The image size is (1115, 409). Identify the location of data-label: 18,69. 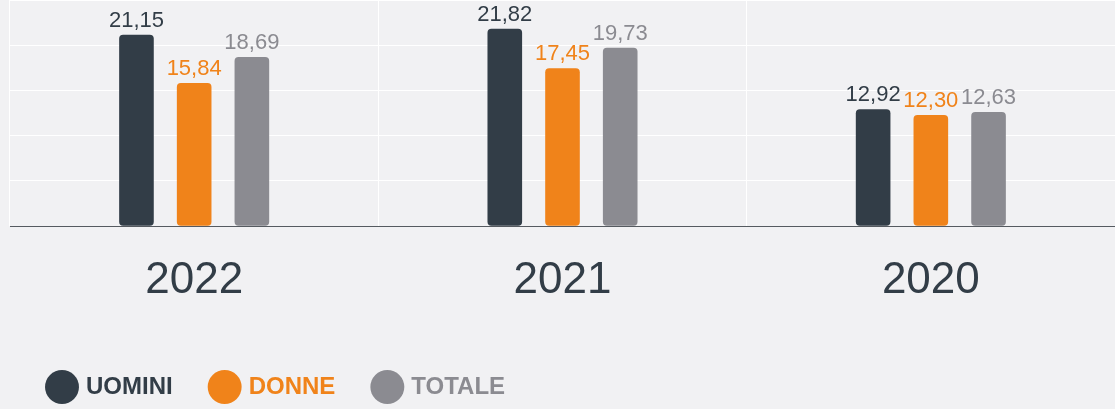
(252, 42).